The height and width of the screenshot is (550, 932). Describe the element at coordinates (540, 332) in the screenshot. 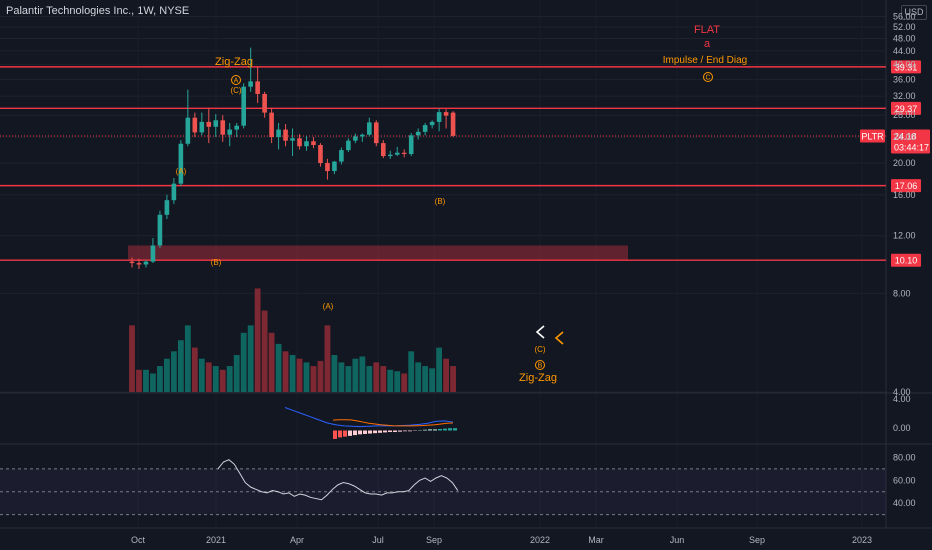

I see `chevron-left-icon` at that location.